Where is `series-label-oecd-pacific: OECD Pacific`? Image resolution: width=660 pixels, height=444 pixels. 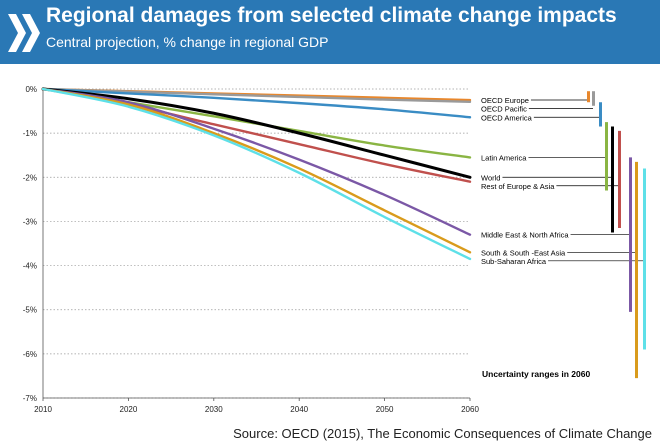 series-label-oecd-pacific: OECD Pacific is located at coordinates (504, 109).